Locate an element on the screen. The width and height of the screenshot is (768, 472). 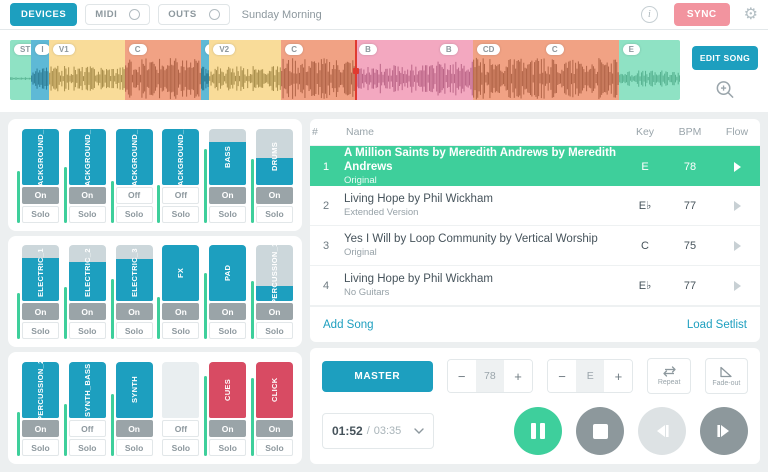
song-section-cd-9: CD is located at coordinates (507, 70).